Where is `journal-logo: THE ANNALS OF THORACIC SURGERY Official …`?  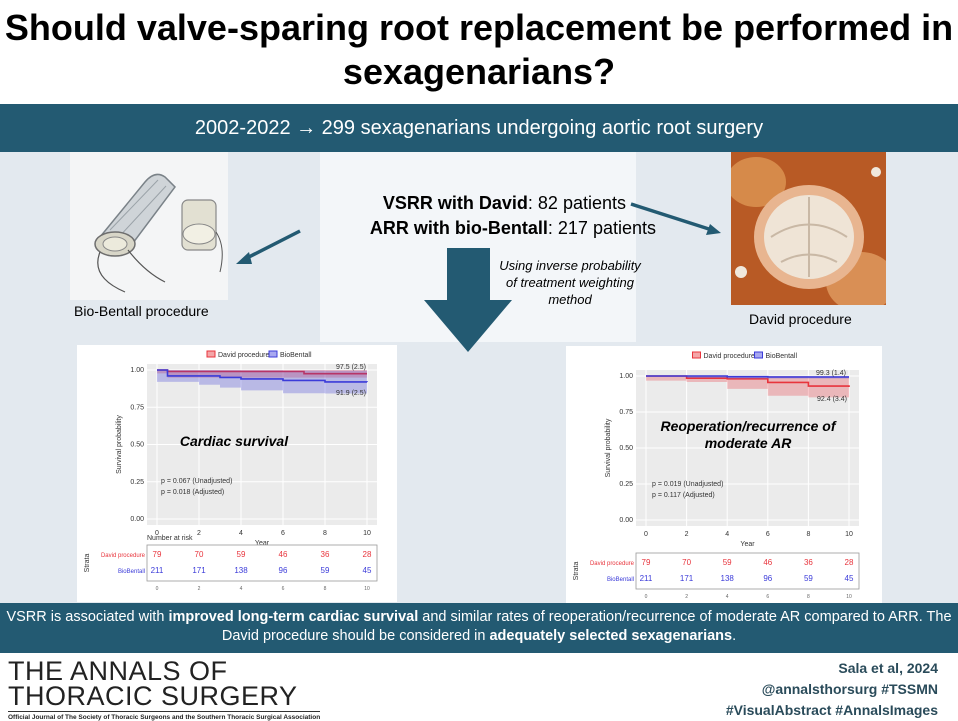 journal-logo: THE ANNALS OF THORACIC SURGERY Official … is located at coordinates (164, 689).